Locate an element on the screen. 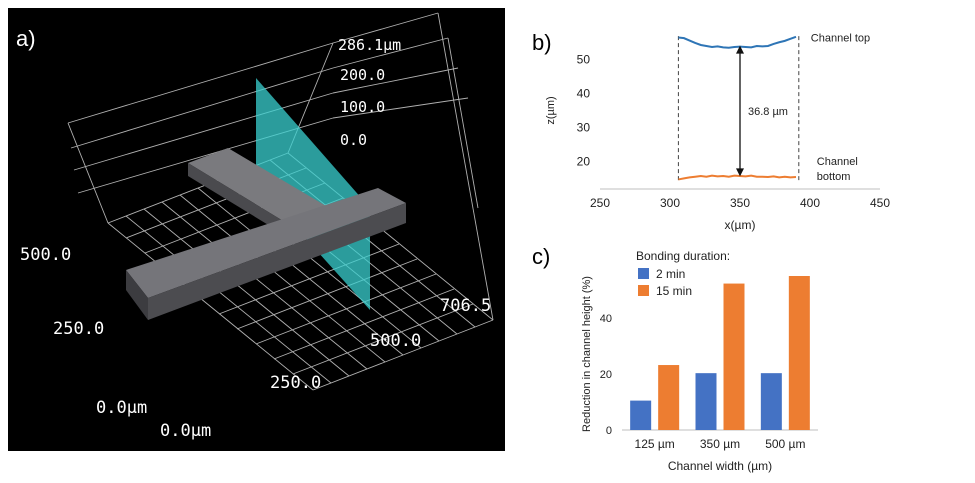 The width and height of the screenshot is (975, 483). series-line-channel-top is located at coordinates (737, 42).